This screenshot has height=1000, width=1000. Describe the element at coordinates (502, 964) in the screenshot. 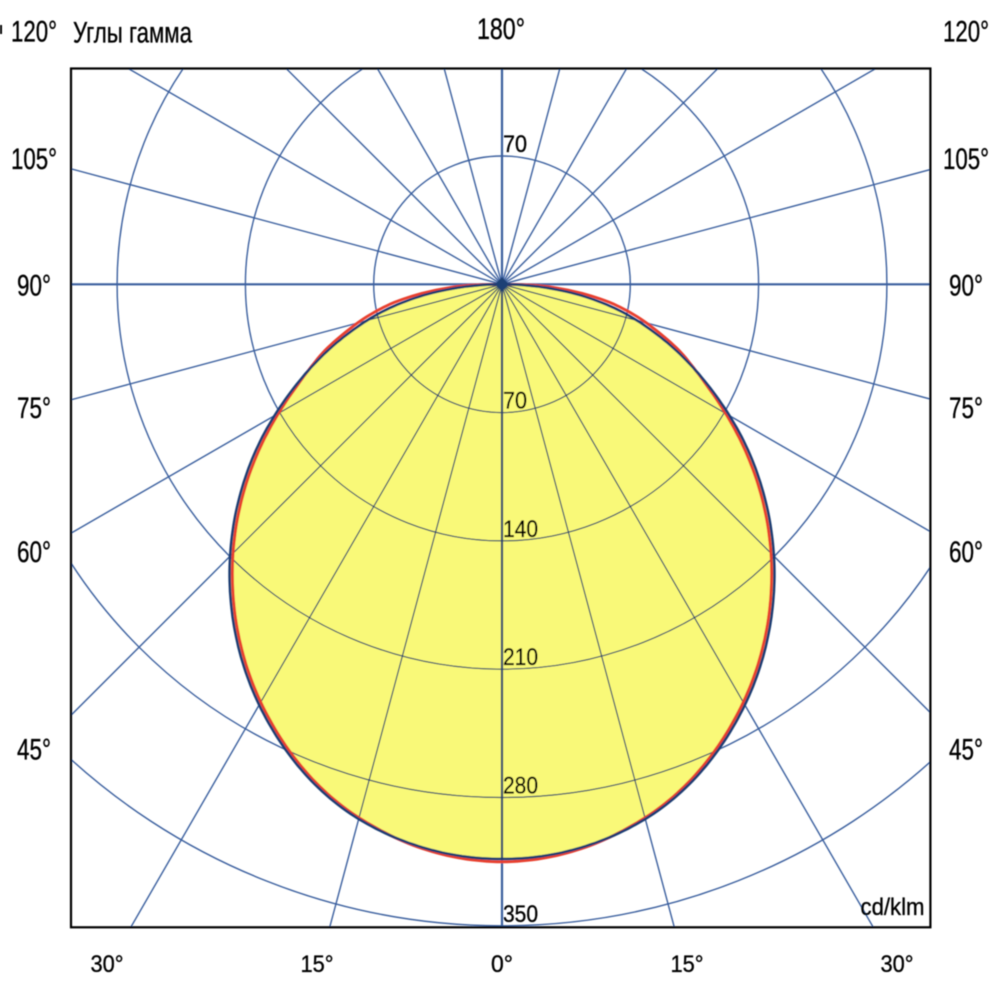

I see `svg-text: 0°` at that location.